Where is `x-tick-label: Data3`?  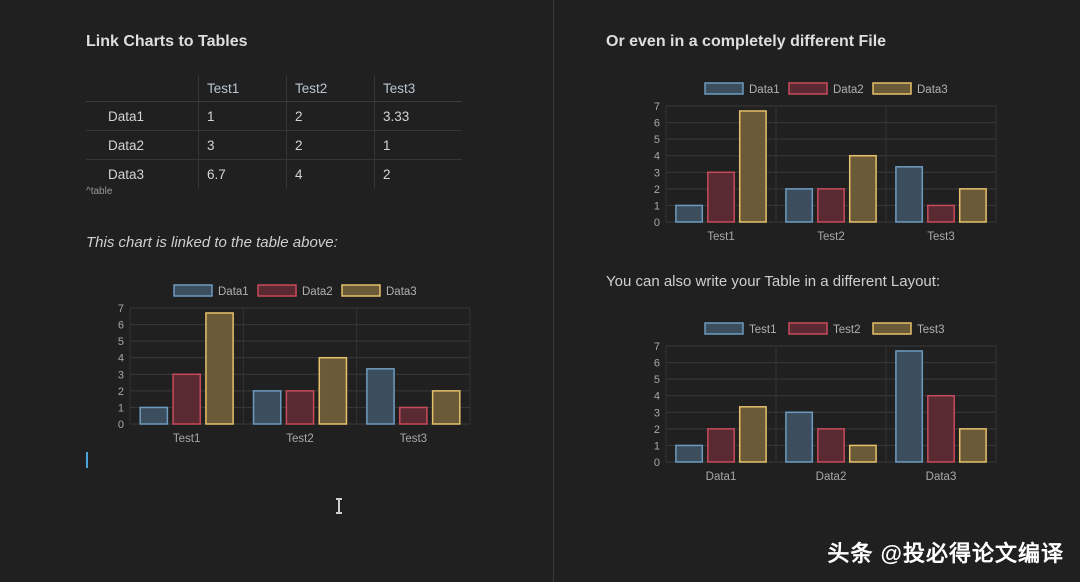
x-tick-label: Data3 is located at coordinates (941, 477).